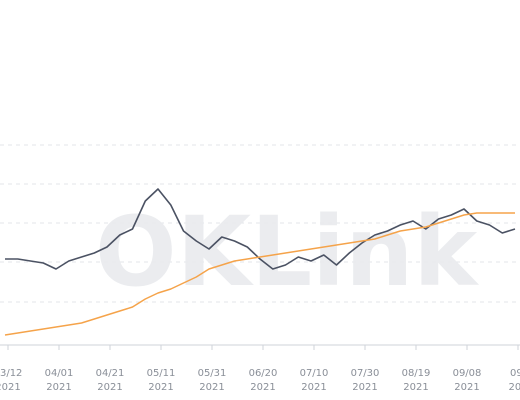 This screenshot has height=400, width=520. I want to click on x-tick-label-date: 04/01, so click(59, 373).